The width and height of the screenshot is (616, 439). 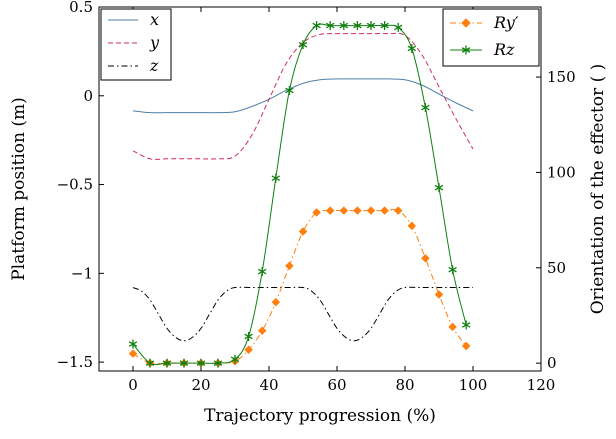 What do you see at coordinates (336, 385) in the screenshot?
I see `x-tick-label: 60` at bounding box center [336, 385].